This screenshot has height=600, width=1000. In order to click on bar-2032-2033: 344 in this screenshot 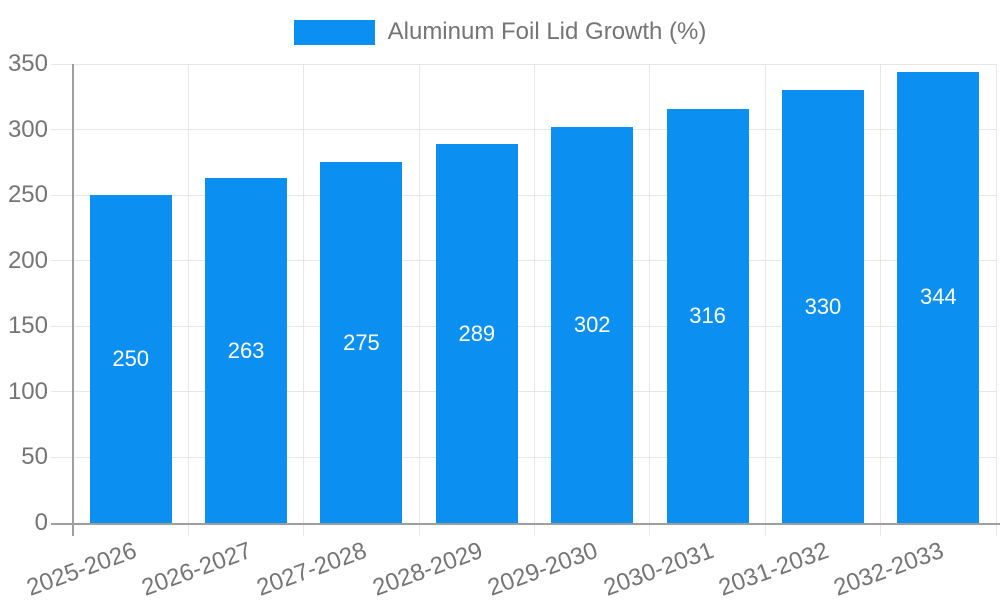, I will do `click(938, 297)`.